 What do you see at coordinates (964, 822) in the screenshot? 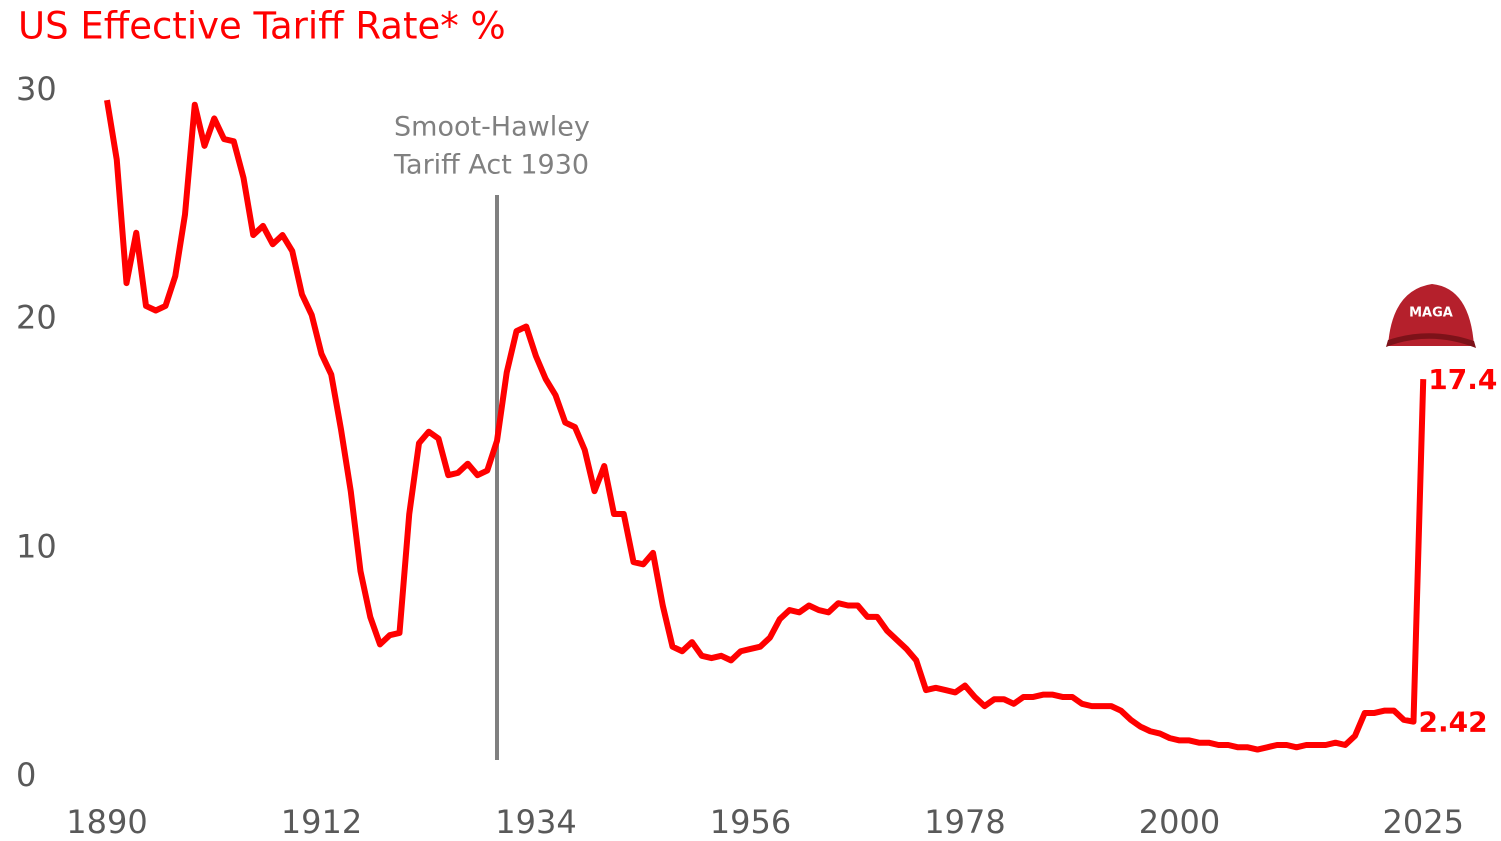
I see `x-tick-label: 1978` at bounding box center [964, 822].